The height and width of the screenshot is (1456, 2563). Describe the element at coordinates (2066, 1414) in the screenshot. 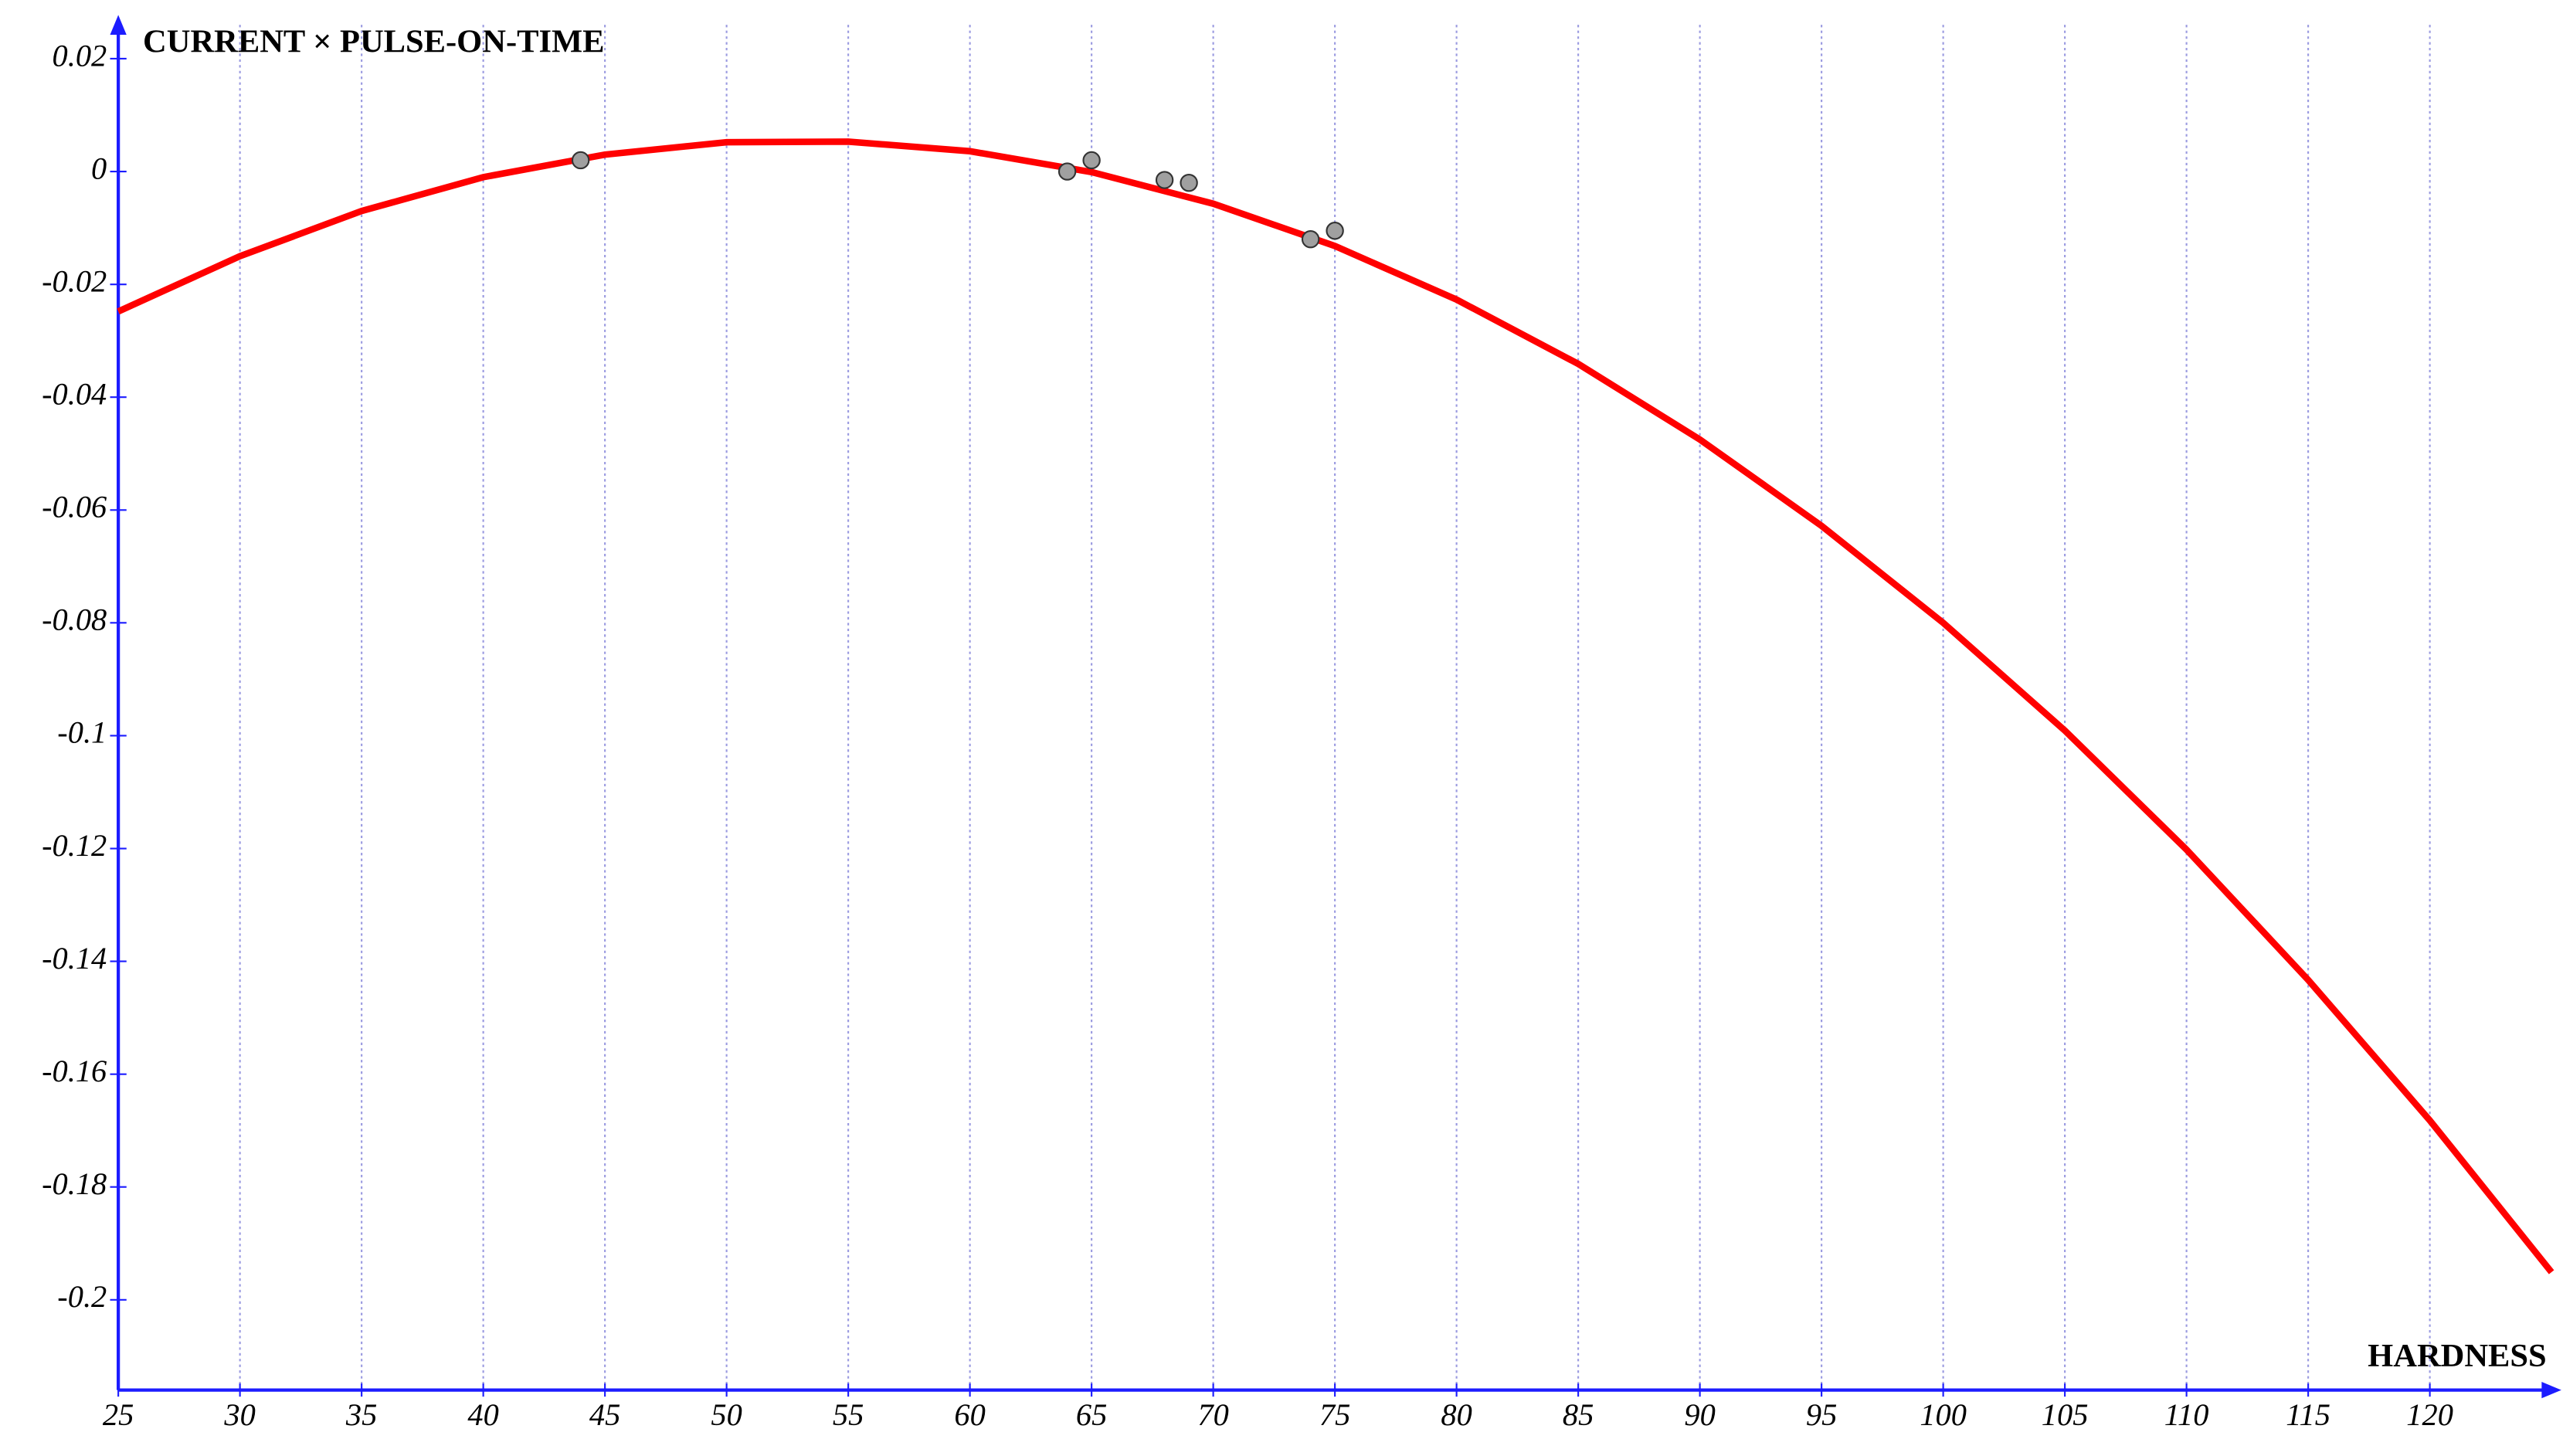

I see `x-tick-label: 105` at that location.